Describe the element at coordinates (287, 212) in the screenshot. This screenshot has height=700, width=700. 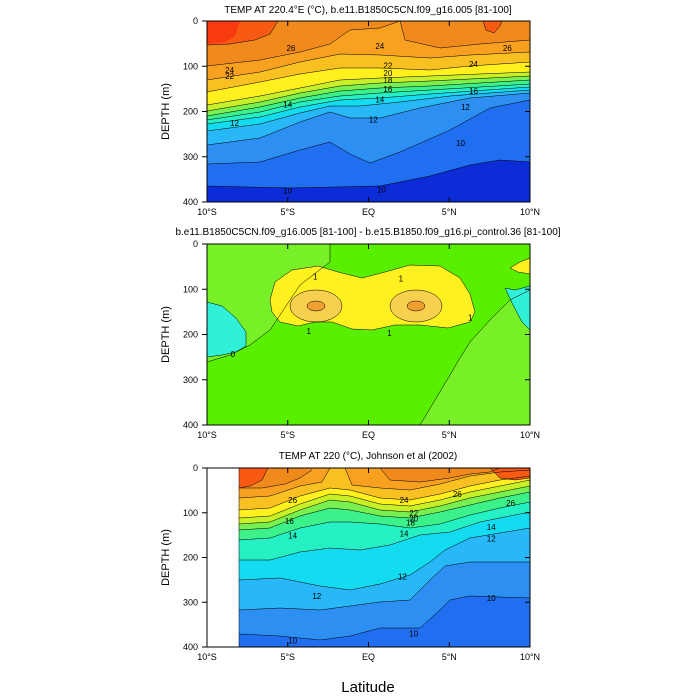
I see `panel-1-xtick-label: 5°S` at that location.